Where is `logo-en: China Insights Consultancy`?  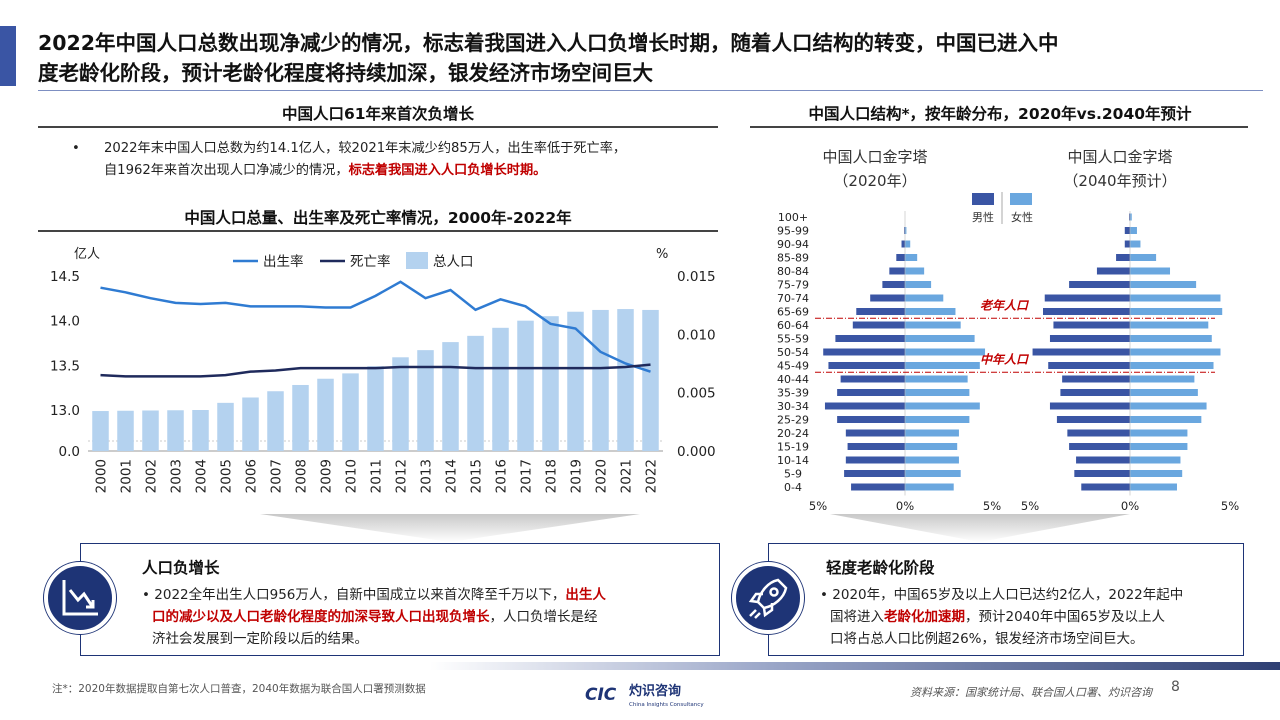 logo-en: China Insights Consultancy is located at coordinates (666, 705).